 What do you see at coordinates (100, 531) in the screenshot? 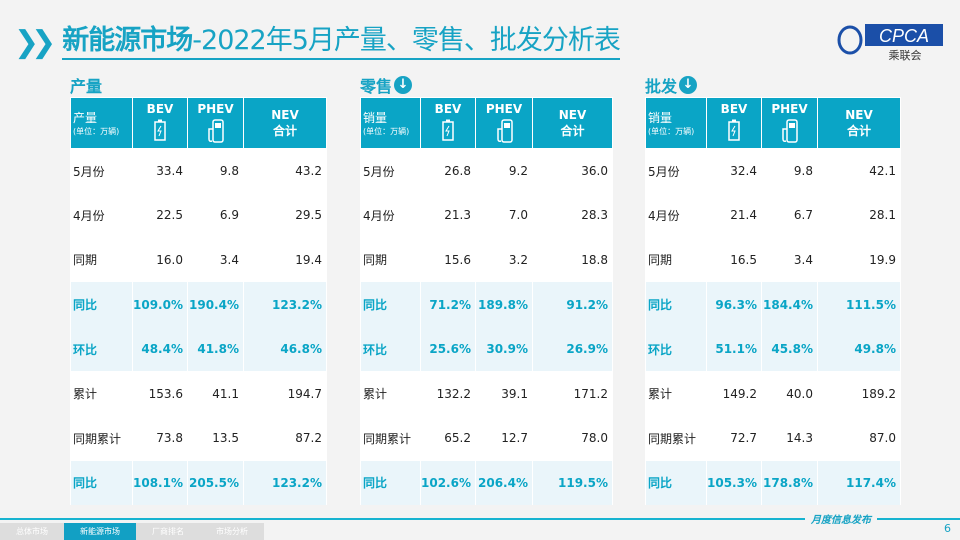
I see `tab-new-energy-market: 新能源市场` at bounding box center [100, 531].